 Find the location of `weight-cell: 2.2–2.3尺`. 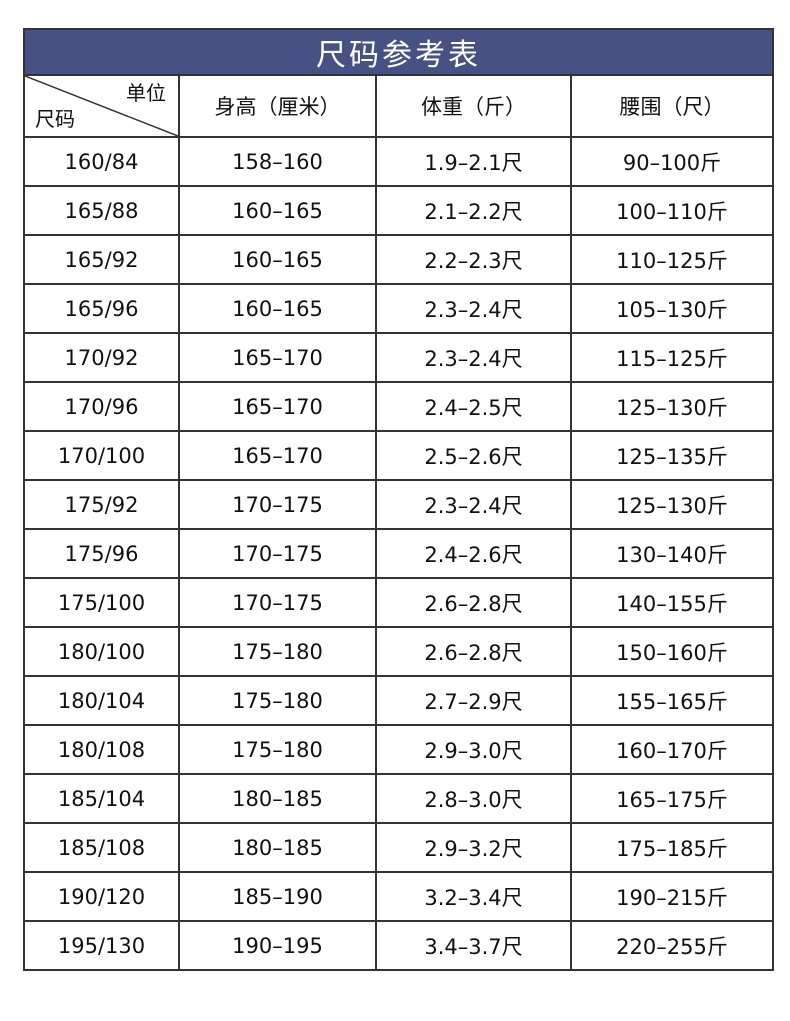

weight-cell: 2.2–2.3尺 is located at coordinates (473, 259).